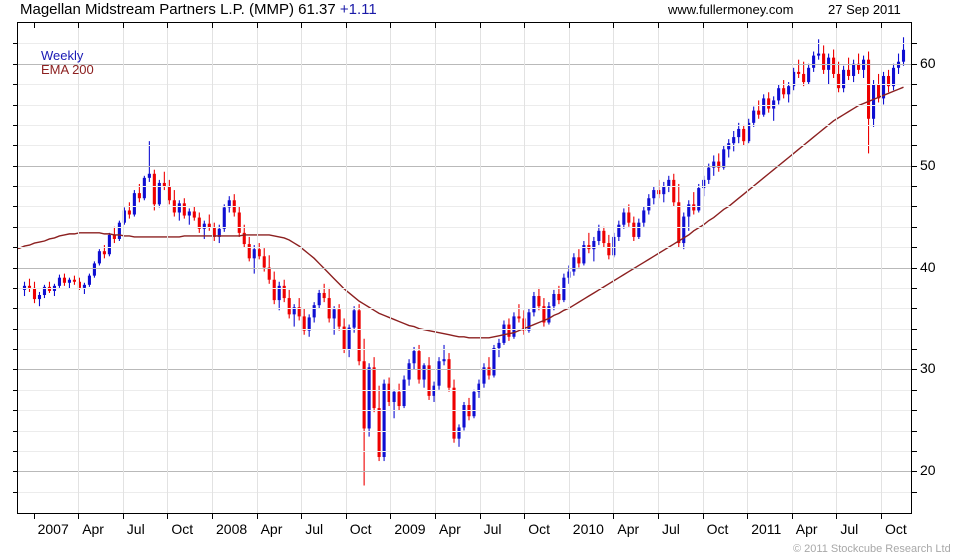  I want to click on instrument-name: Magellan Midstream Partners L.P. (MMP), so click(157, 9).